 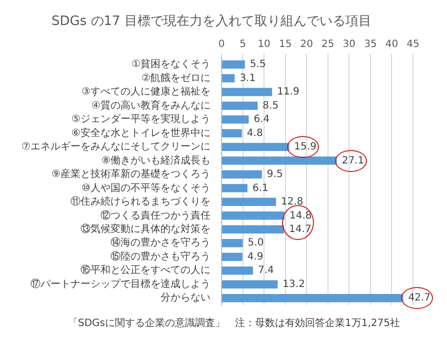 What do you see at coordinates (370, 44) in the screenshot?
I see `x-tick-label: 35` at bounding box center [370, 44].